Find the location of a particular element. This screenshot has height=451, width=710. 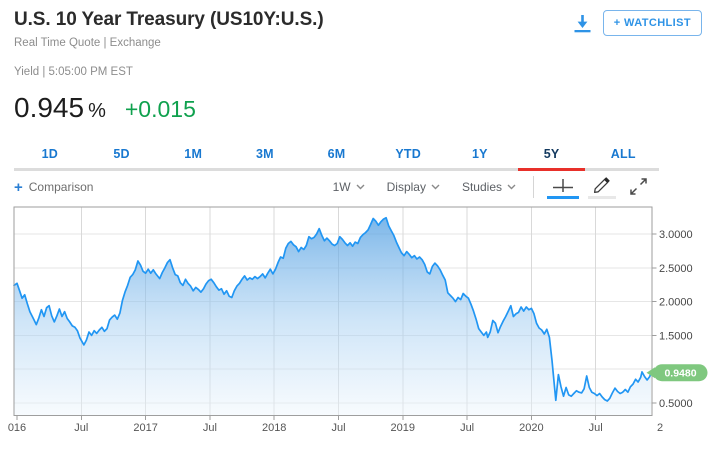

crosshair-tool-button is located at coordinates (563, 187).